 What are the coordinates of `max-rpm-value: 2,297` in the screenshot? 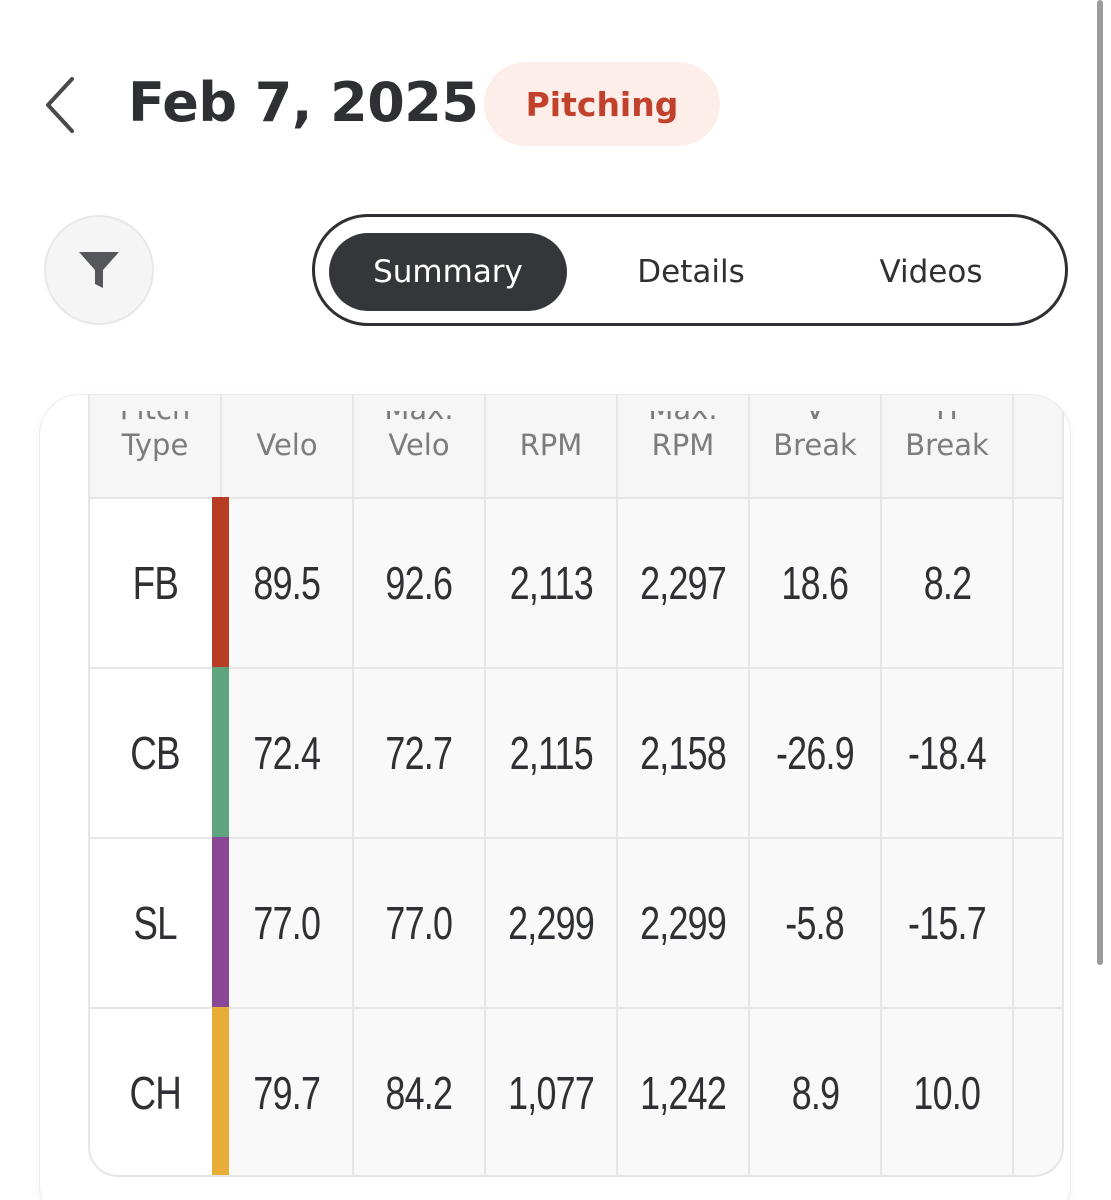 It's located at (683, 583).